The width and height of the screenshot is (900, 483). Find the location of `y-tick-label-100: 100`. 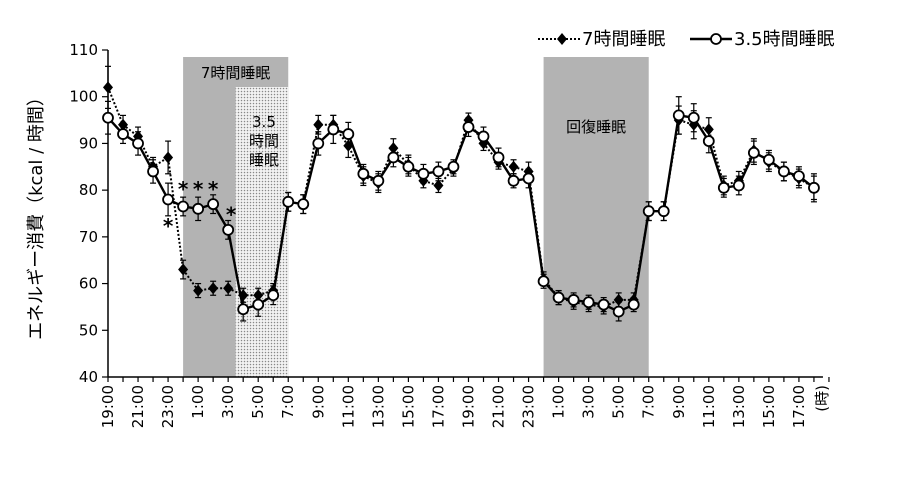

y-tick-label-100: 100 is located at coordinates (83, 97).